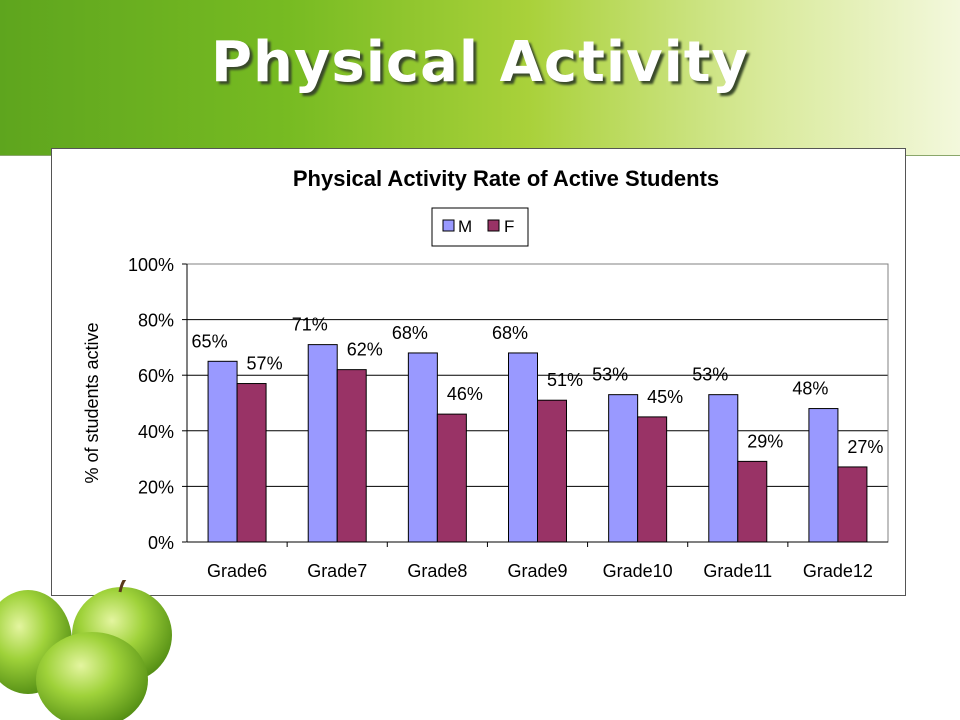 This screenshot has height=720, width=960. I want to click on data-label-f: 46%, so click(465, 394).